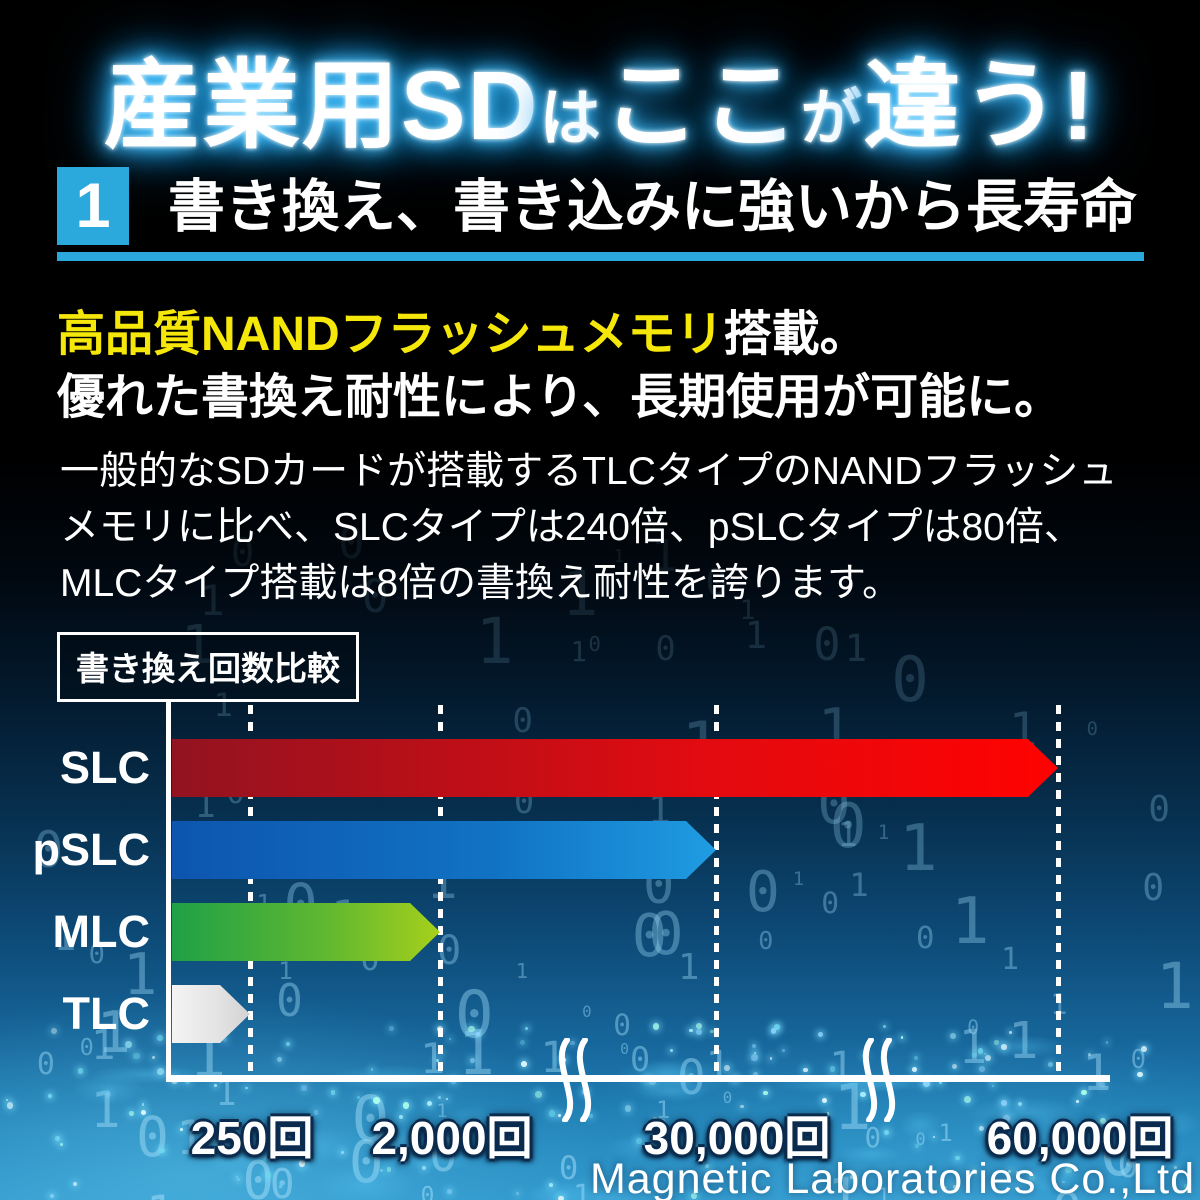 The image size is (1200, 1200). I want to click on title-segment: 産業用SD, so click(321, 105).